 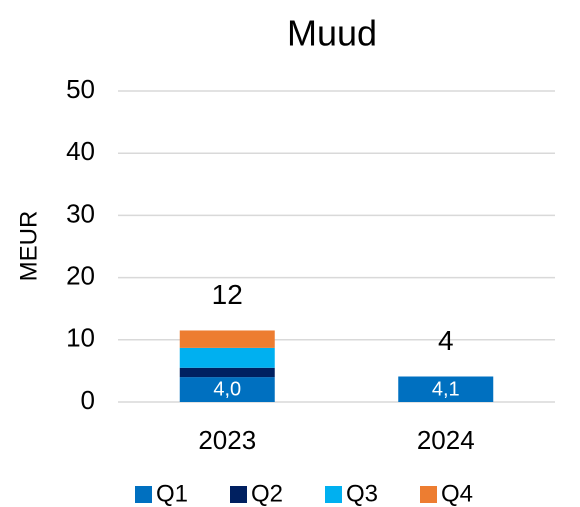 I want to click on x-tick-label: 2023, so click(x=227, y=440).